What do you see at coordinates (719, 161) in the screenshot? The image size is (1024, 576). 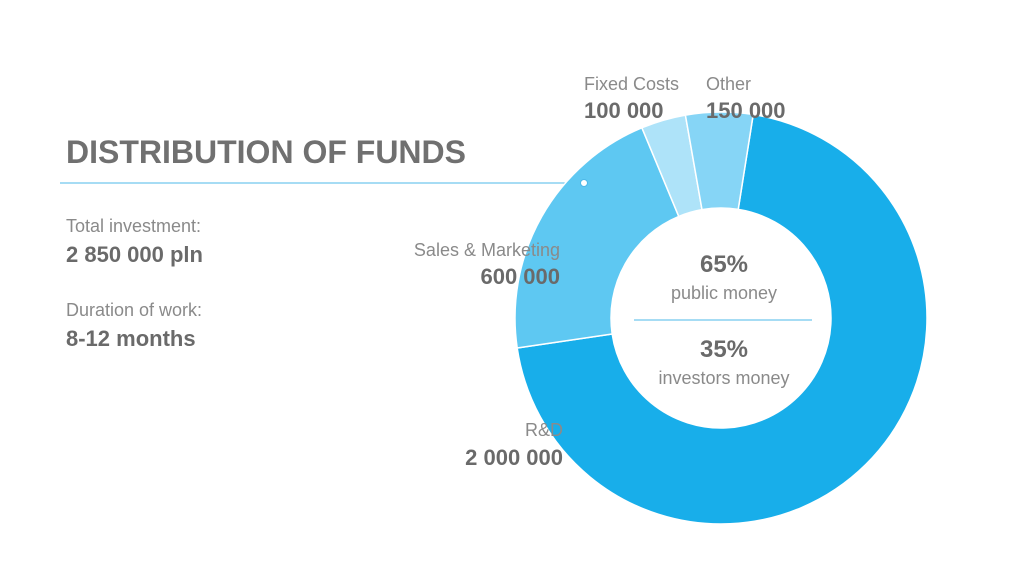 I see `donut-slice-other` at bounding box center [719, 161].